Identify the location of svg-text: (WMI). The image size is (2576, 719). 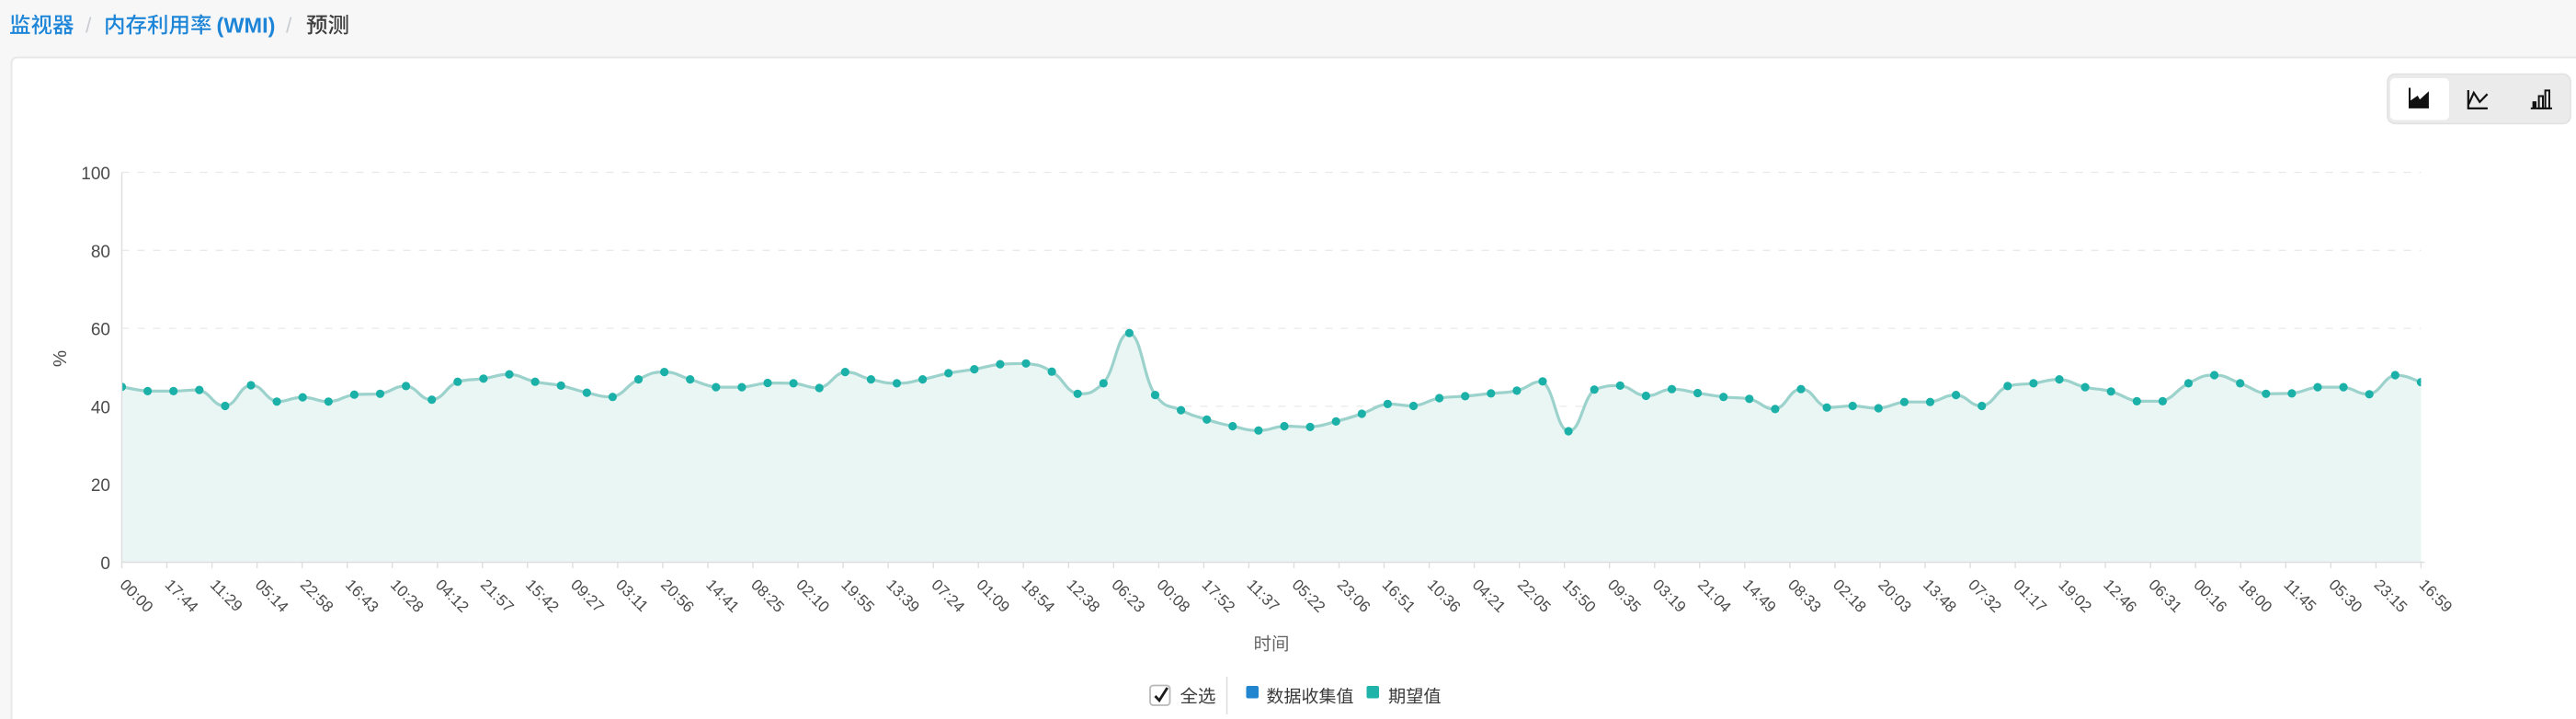
(246, 26).